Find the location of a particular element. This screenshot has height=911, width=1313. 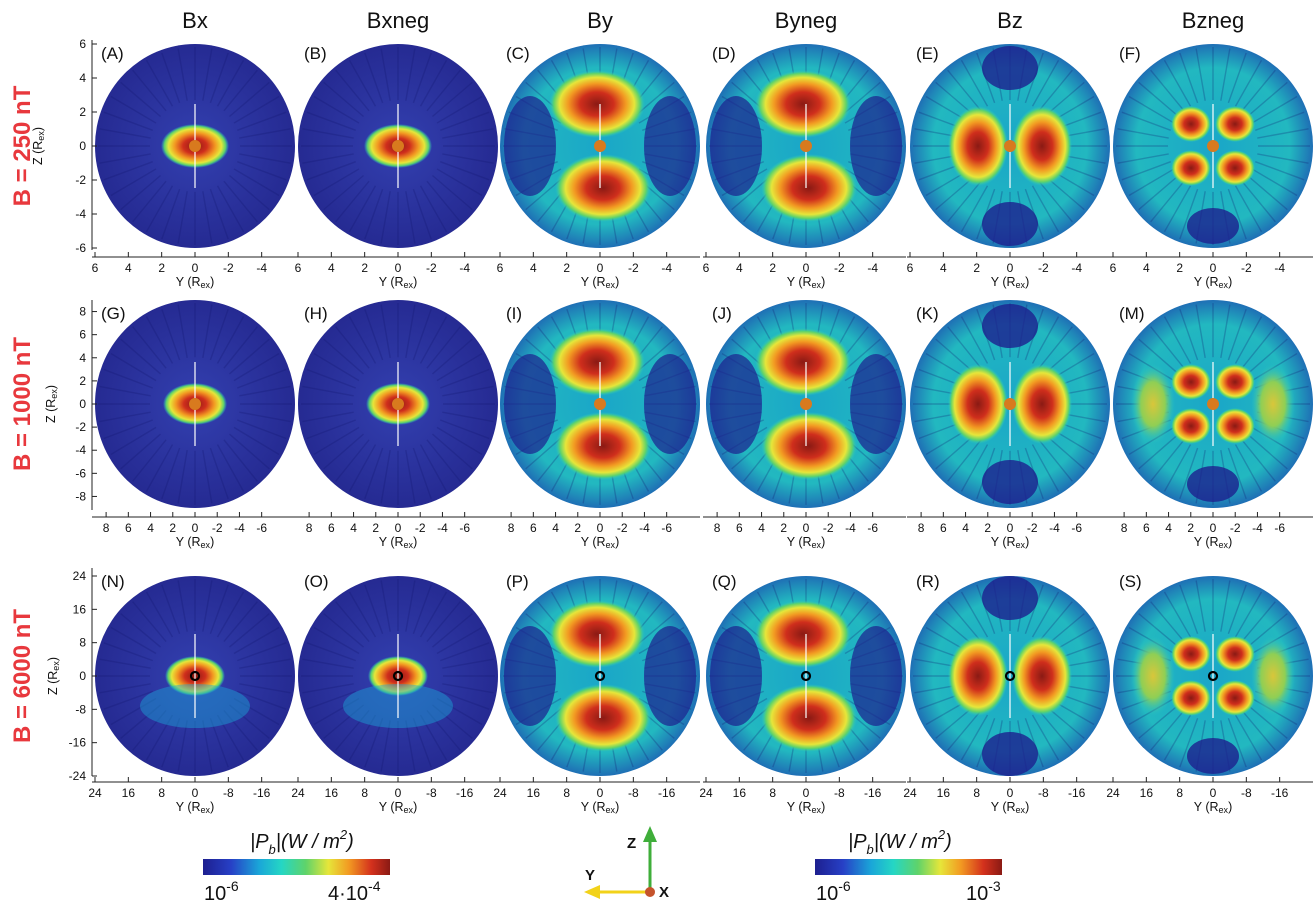

panel-tag: (G) is located at coordinates (113, 313).